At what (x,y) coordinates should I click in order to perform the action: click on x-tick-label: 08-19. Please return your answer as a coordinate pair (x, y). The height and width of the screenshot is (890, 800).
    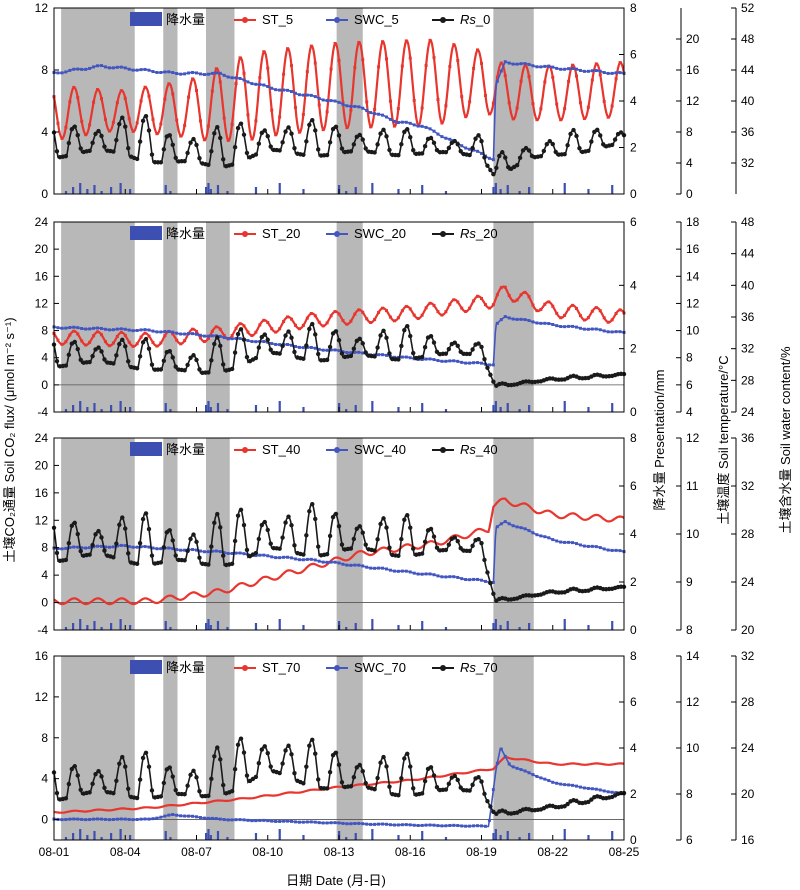
    Looking at the image, I should click on (481, 852).